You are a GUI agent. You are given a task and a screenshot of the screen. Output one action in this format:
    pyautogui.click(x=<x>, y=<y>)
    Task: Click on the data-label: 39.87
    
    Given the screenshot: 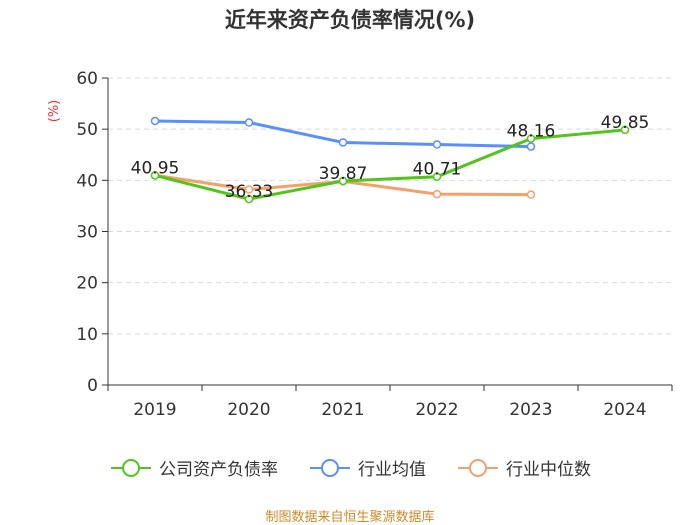 What is the action you would take?
    pyautogui.click(x=343, y=174)
    